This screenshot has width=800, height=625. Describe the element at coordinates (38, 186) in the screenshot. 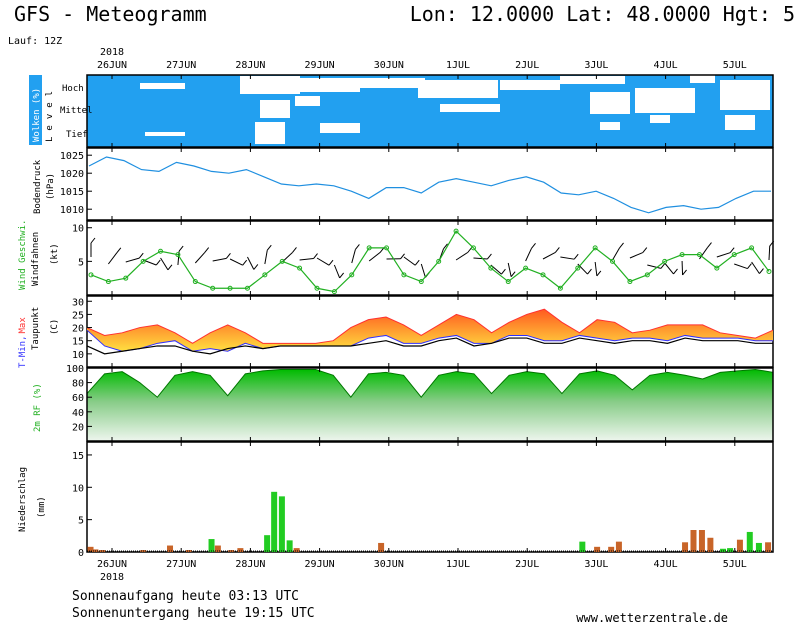

I see `pressure-ylabel: Bodendruck` at that location.